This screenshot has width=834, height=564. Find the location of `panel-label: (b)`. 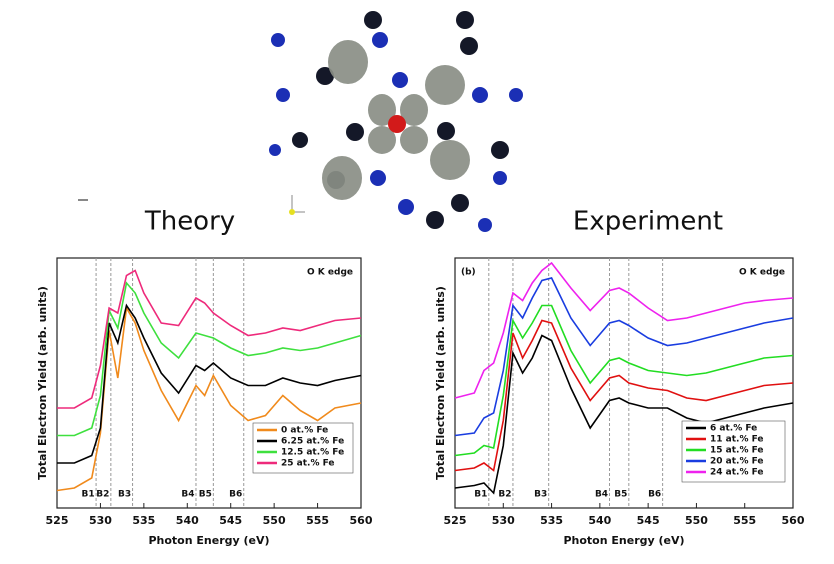

panel-label: (b) is located at coordinates (468, 273).